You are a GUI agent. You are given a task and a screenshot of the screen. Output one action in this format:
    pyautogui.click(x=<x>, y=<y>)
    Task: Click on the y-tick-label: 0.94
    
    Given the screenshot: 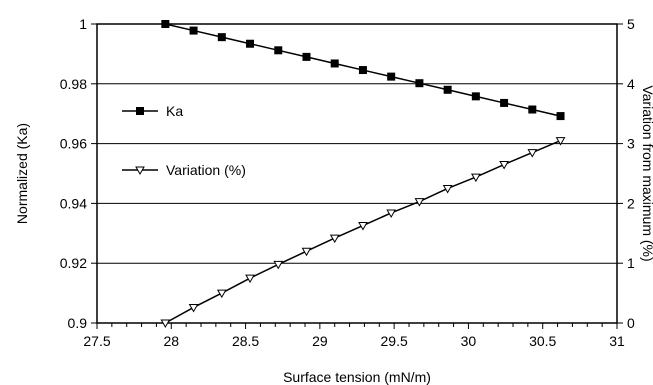 What is the action you would take?
    pyautogui.click(x=73, y=203)
    